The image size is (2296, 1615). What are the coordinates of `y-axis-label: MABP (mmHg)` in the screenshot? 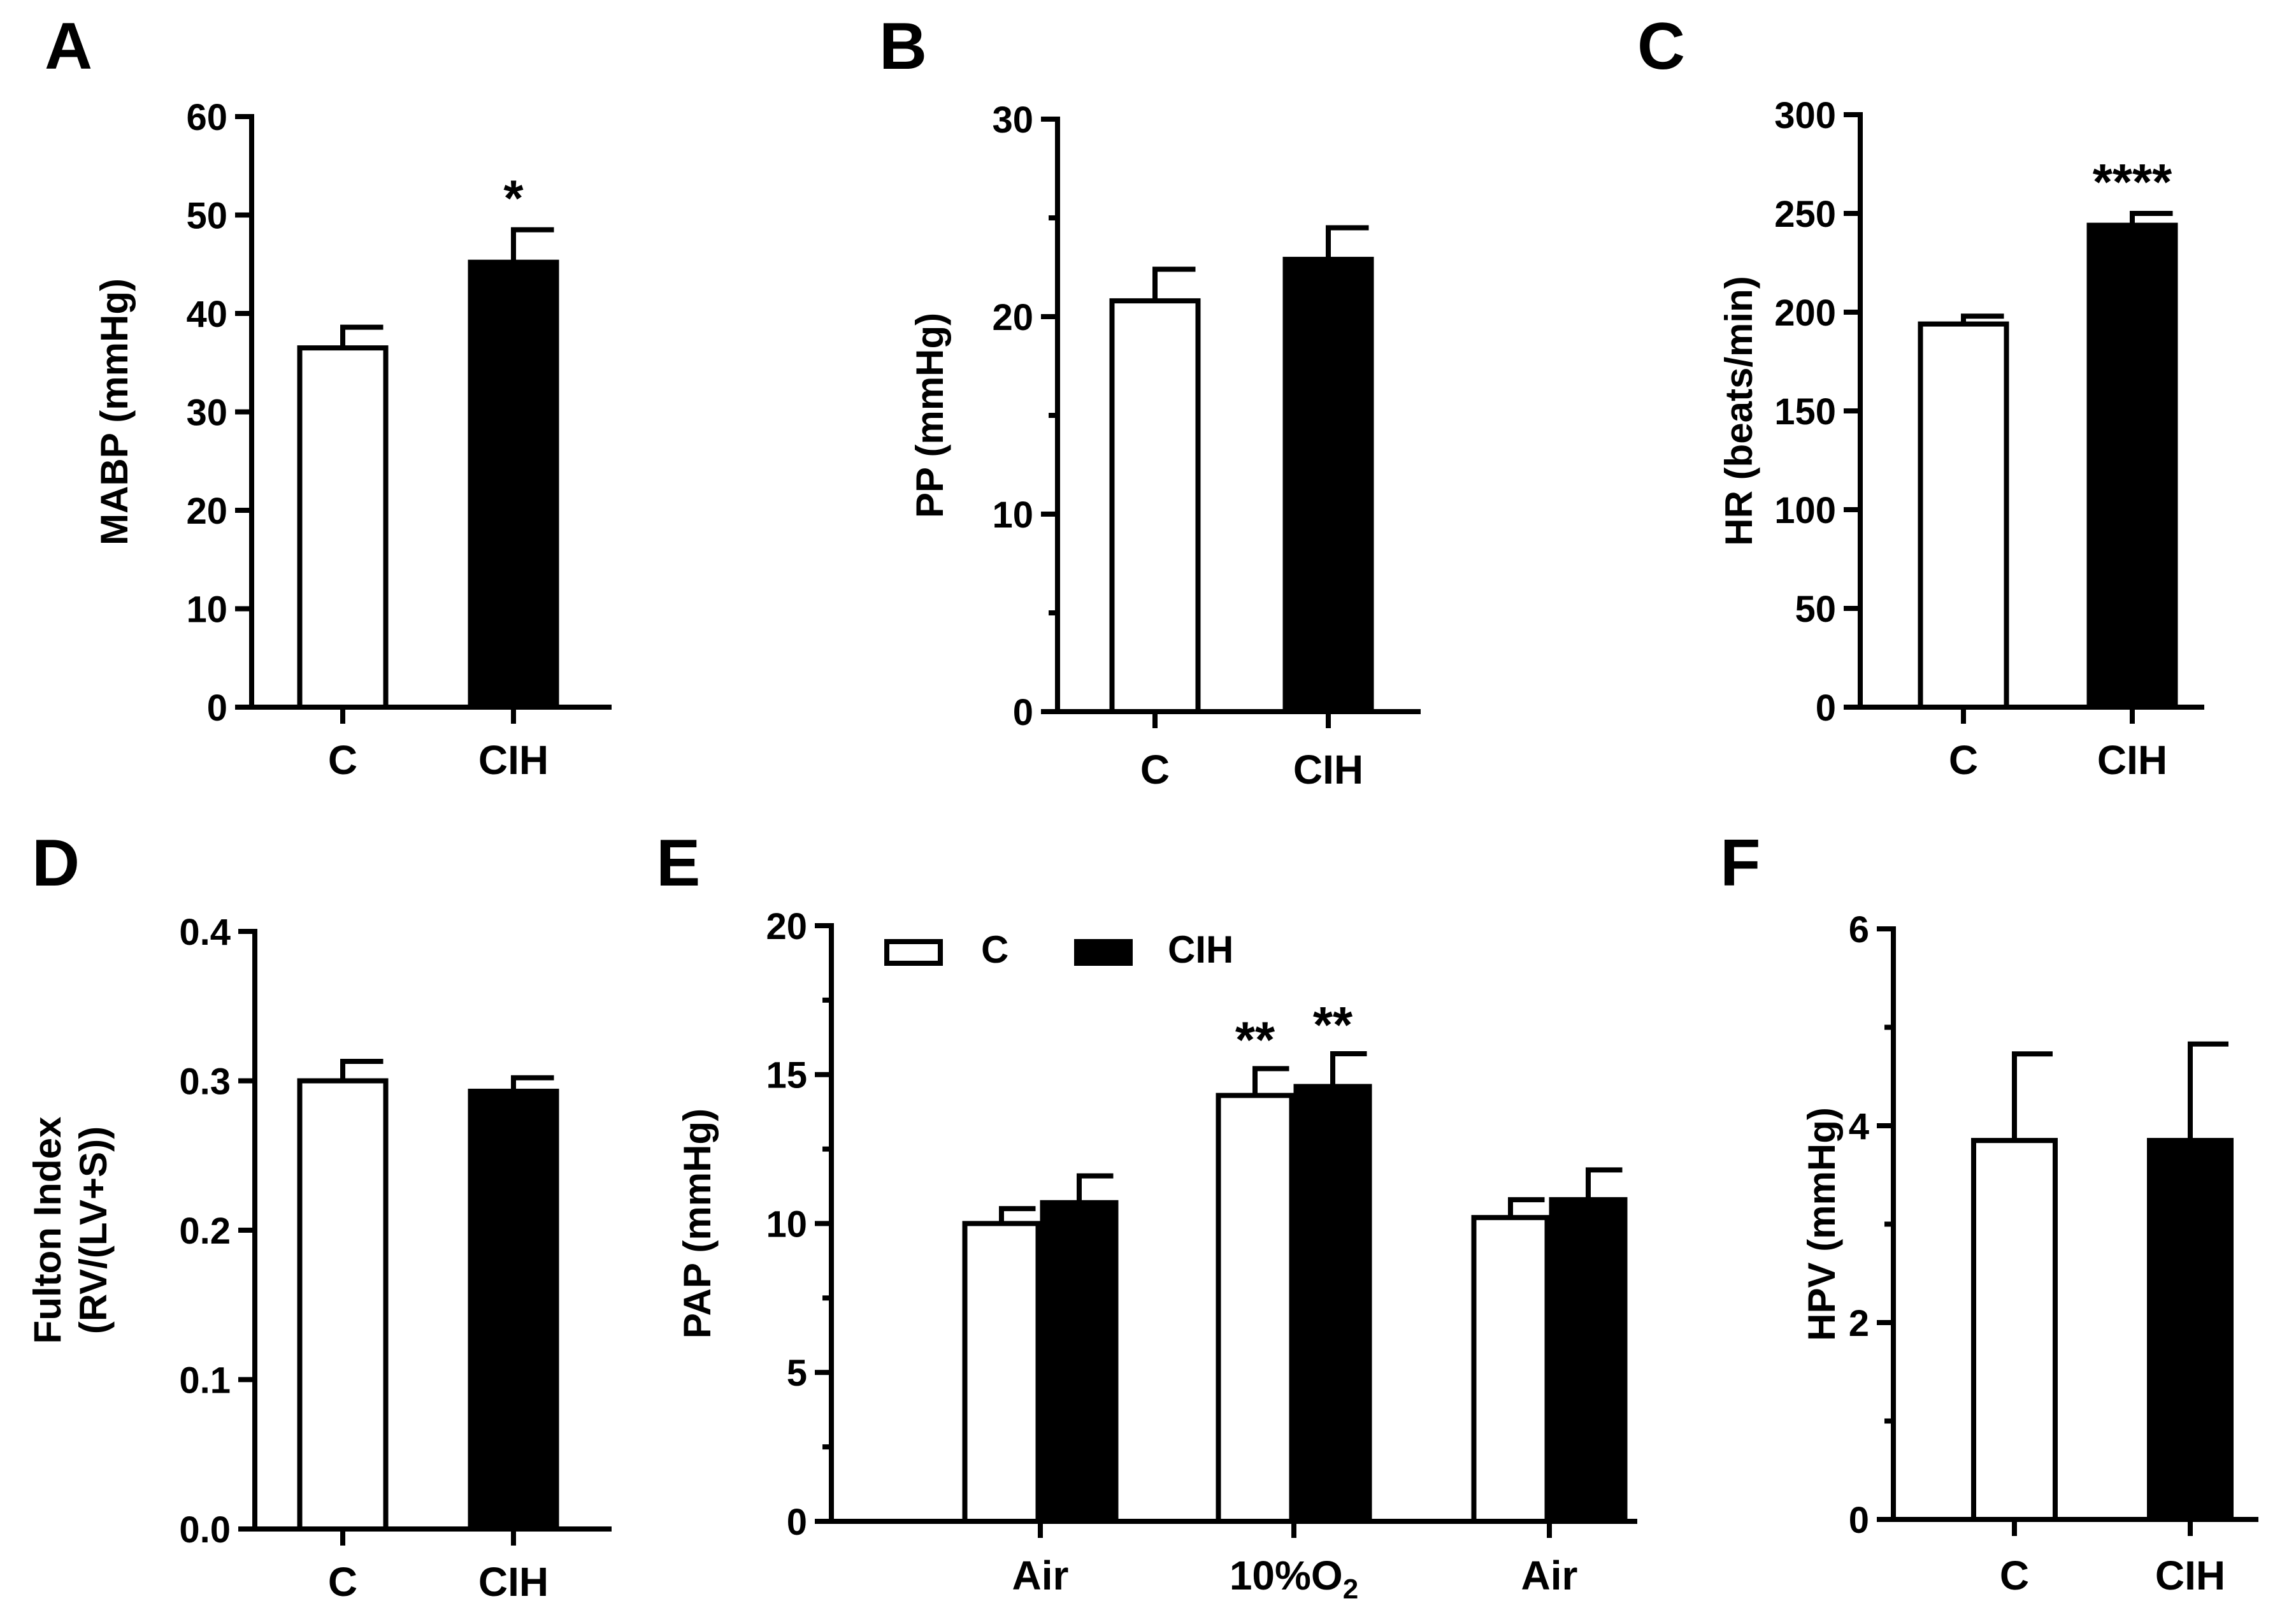 It's located at (115, 411).